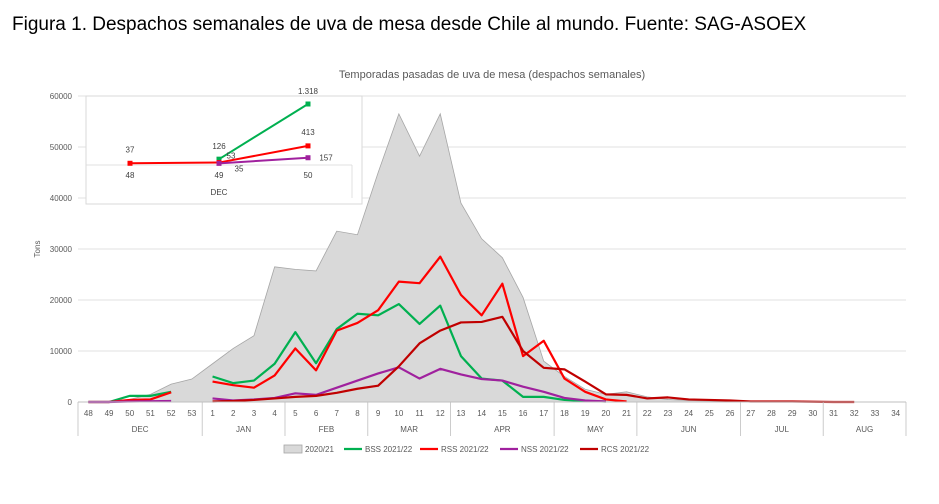 This screenshot has width=939, height=504. What do you see at coordinates (523, 413) in the screenshot?
I see `x-tick-label: 16` at bounding box center [523, 413].